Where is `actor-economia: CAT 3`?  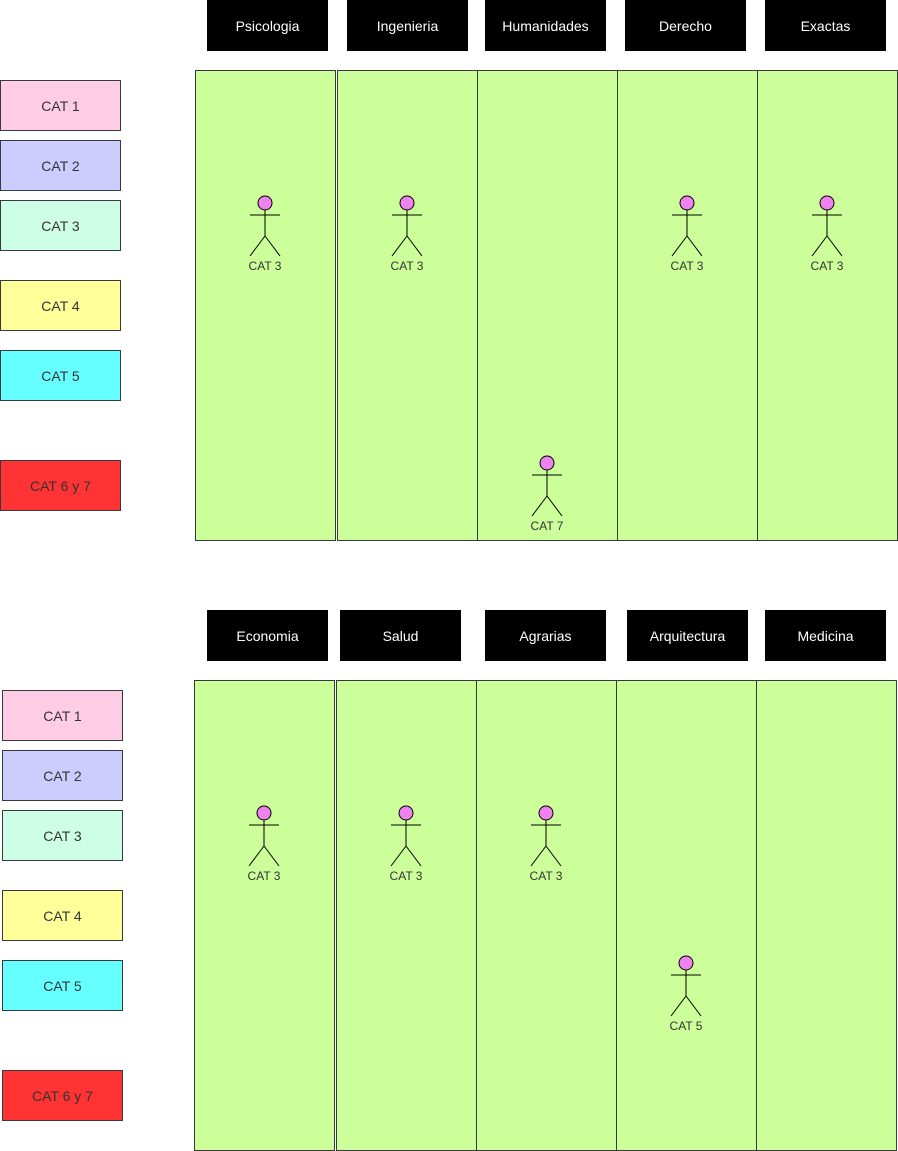 actor-economia: CAT 3 is located at coordinates (264, 846).